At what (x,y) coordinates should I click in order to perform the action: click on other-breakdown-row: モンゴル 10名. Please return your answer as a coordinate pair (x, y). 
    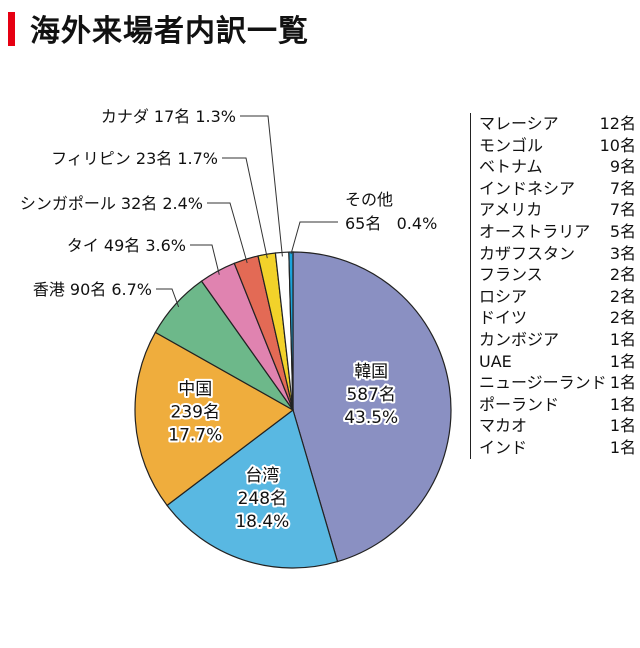
    Looking at the image, I should click on (555, 146).